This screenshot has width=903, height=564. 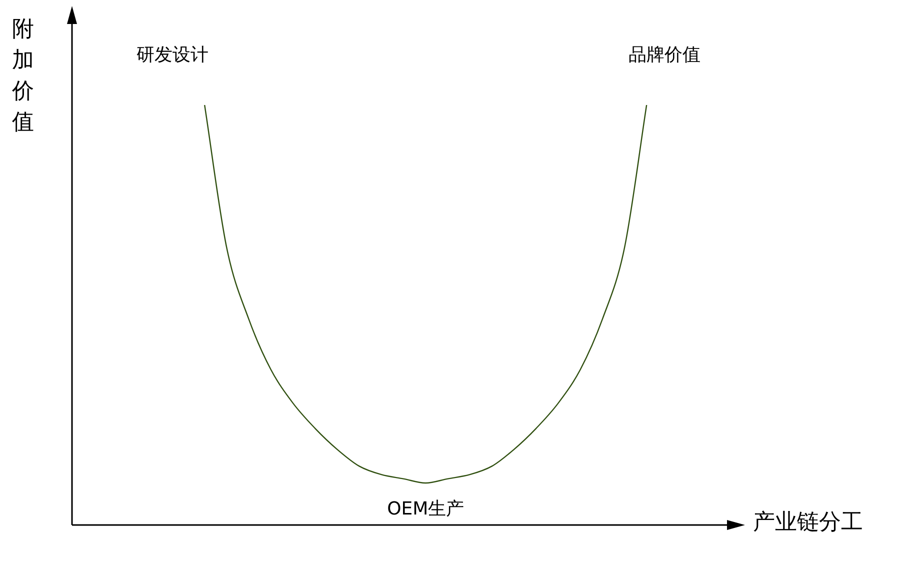 I want to click on annotation: OEM生产, so click(x=425, y=509).